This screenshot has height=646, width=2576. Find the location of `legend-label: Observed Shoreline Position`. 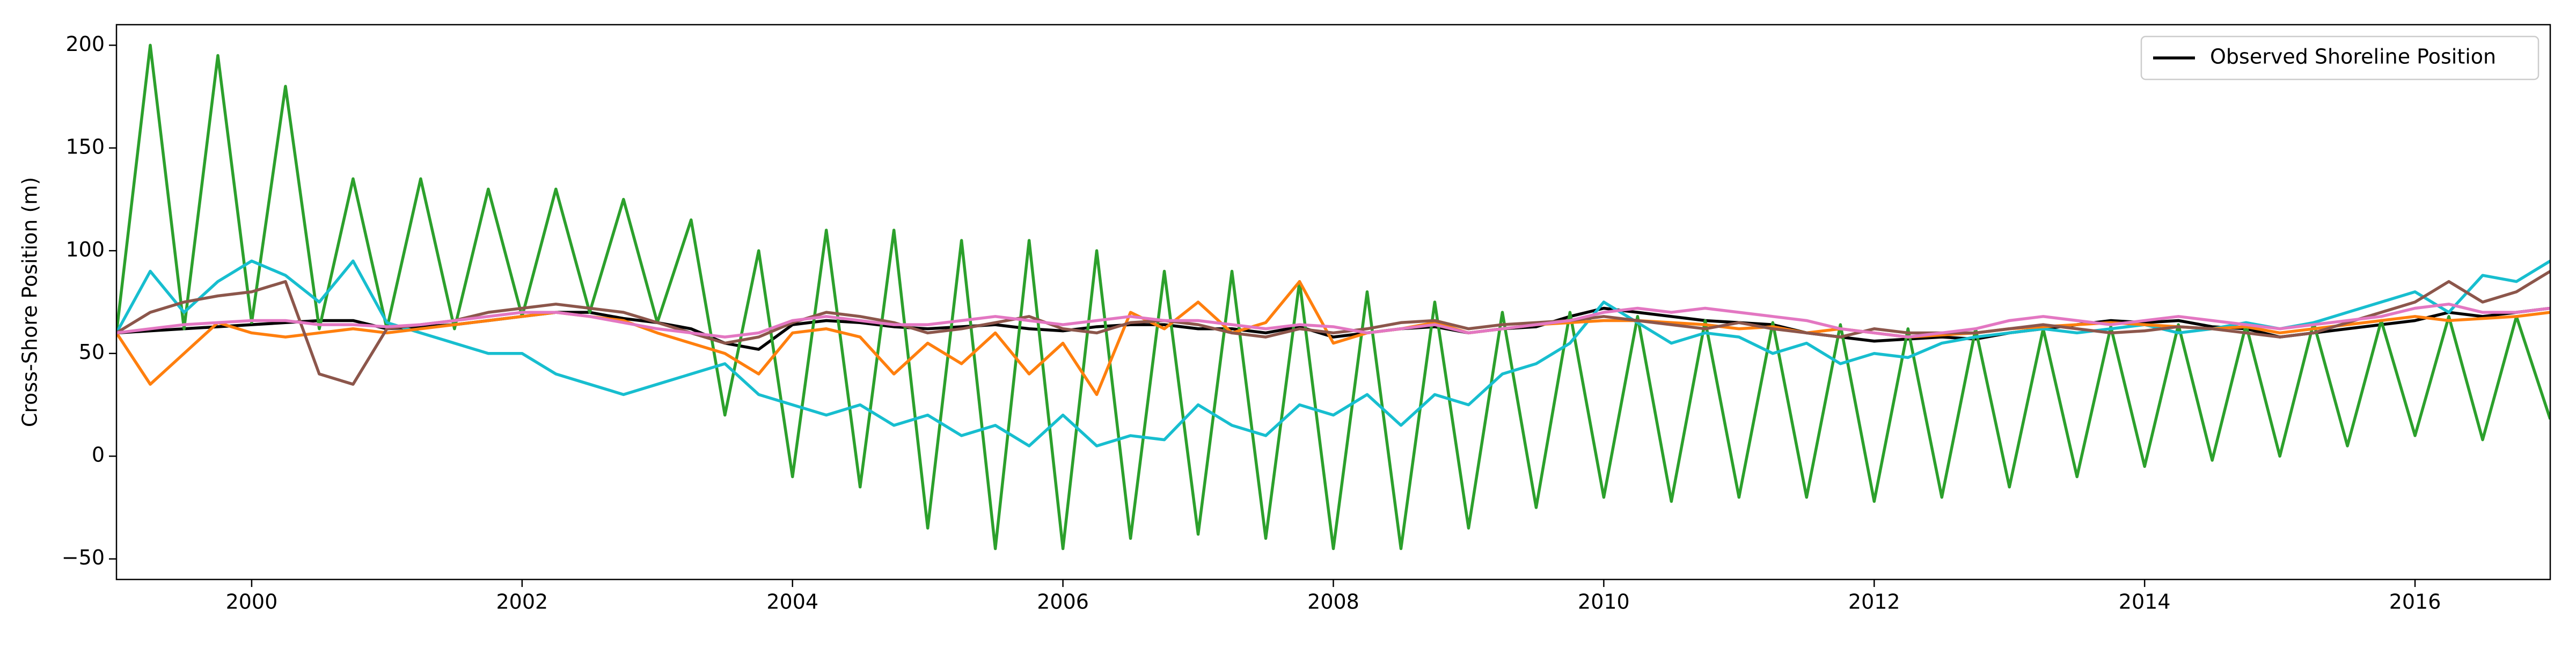

legend-label: Observed Shoreline Position is located at coordinates (2353, 57).